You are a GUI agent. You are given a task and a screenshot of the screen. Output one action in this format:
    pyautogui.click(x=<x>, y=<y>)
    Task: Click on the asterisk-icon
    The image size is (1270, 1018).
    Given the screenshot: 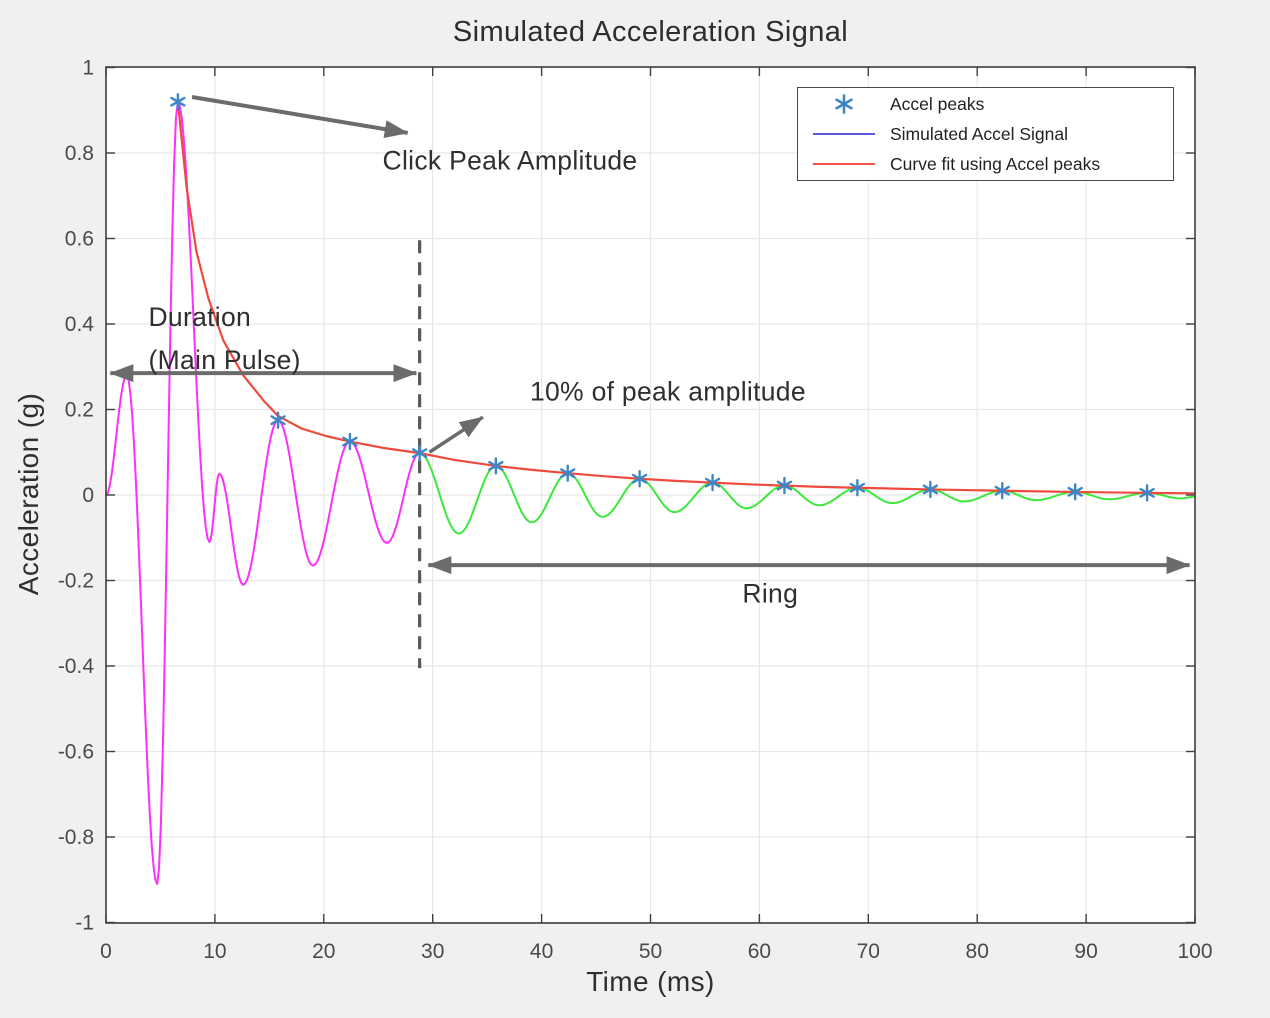 What is the action you would take?
    pyautogui.click(x=844, y=104)
    